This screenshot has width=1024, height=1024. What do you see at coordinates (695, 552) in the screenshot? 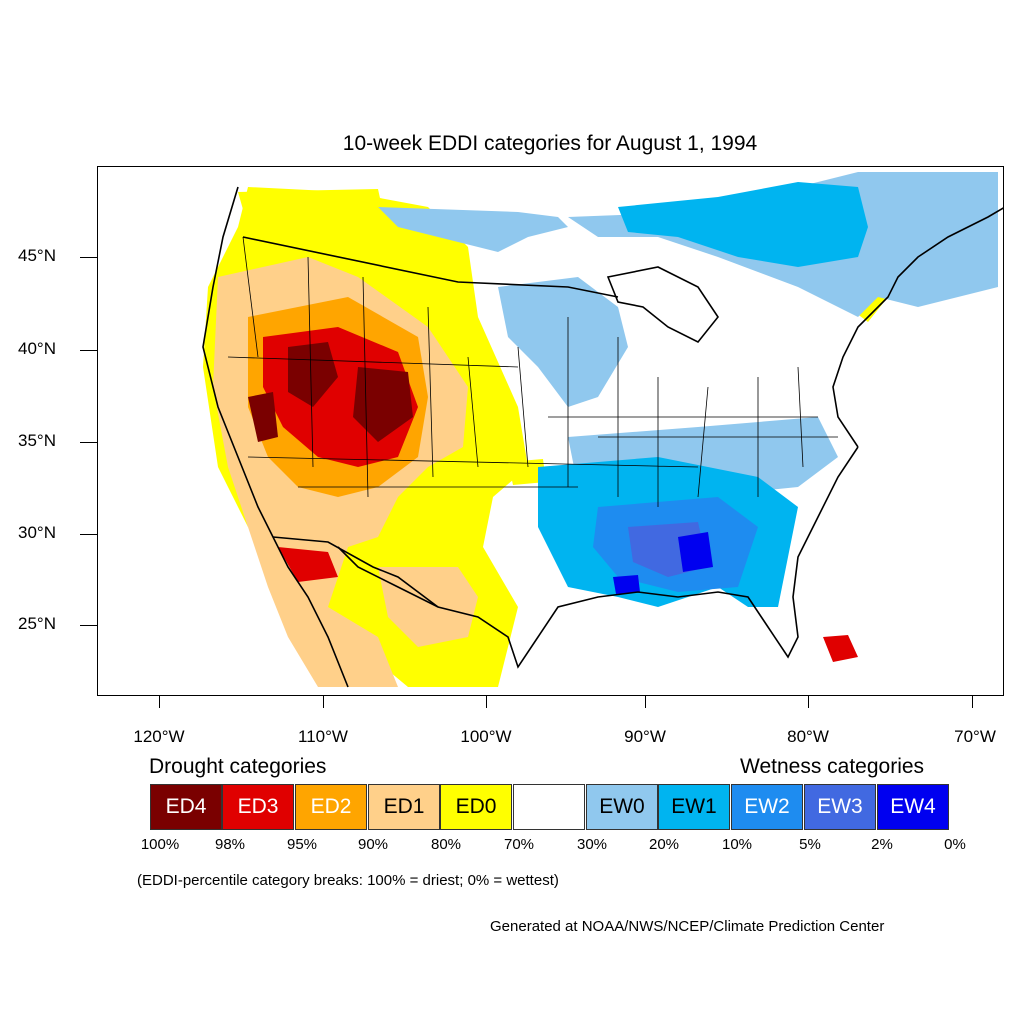
I see `region-ew4-alabama` at bounding box center [695, 552].